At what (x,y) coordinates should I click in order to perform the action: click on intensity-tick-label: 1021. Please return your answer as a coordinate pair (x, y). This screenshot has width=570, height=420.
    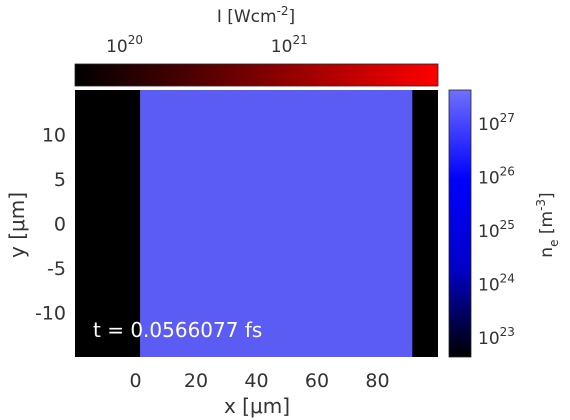
    Looking at the image, I should click on (289, 45).